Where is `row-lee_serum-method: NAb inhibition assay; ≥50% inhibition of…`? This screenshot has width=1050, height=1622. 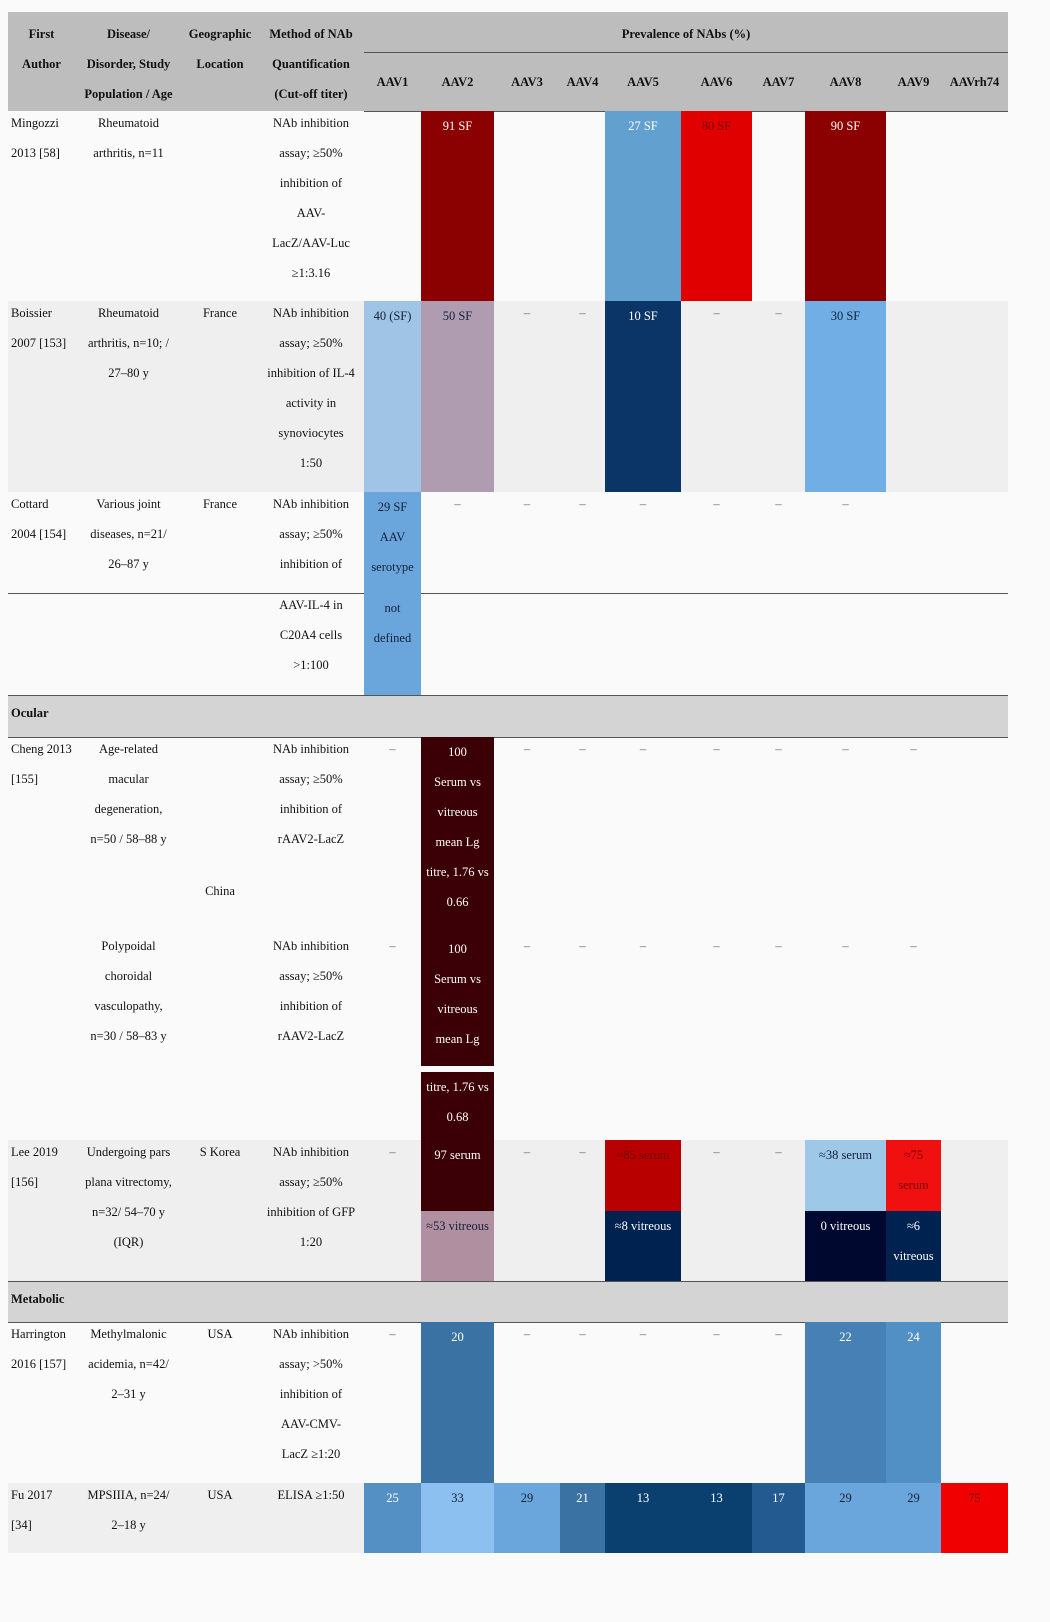 row-lee_serum-method: NAb inhibition assay; ≥50% inhibition of… is located at coordinates (311, 1197).